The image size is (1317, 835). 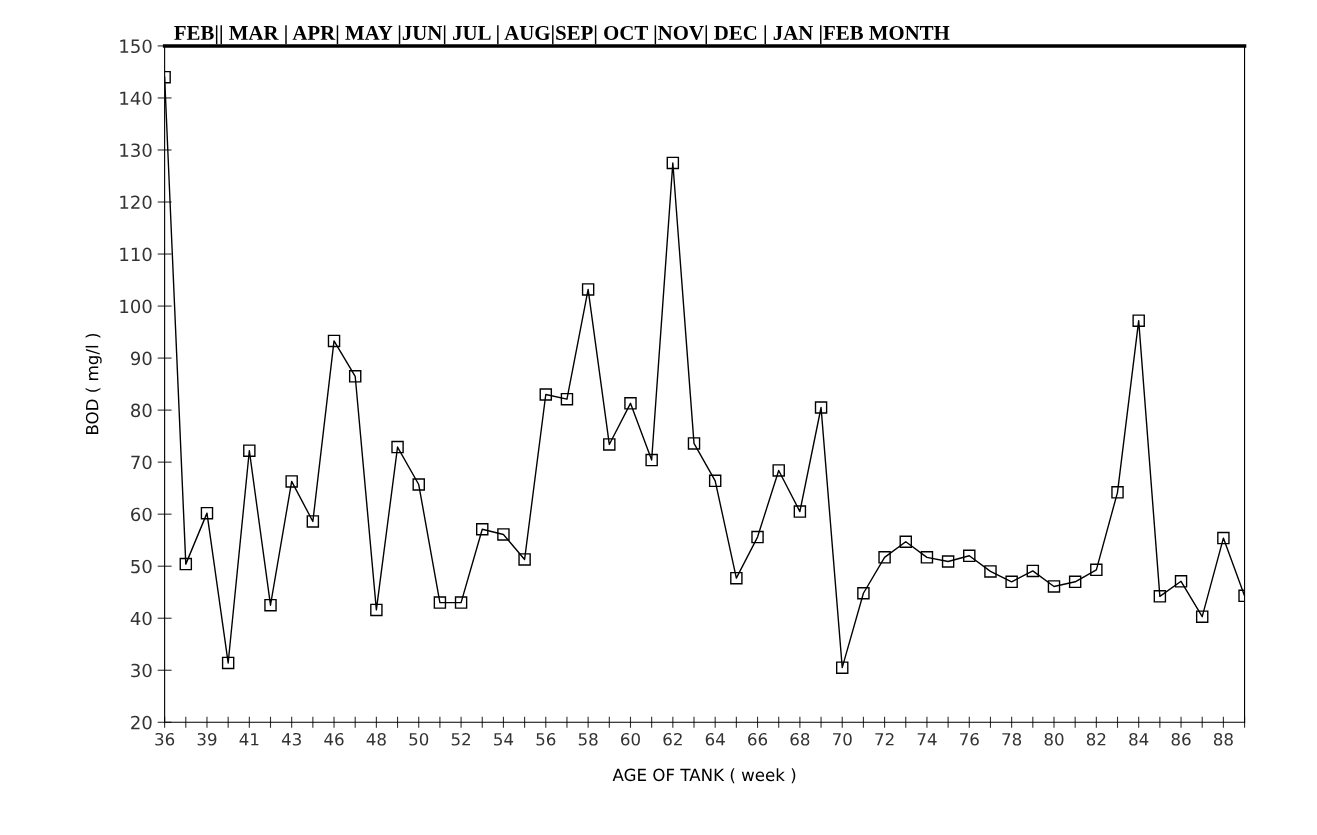 I want to click on x-tick-label: 50, so click(x=419, y=739).